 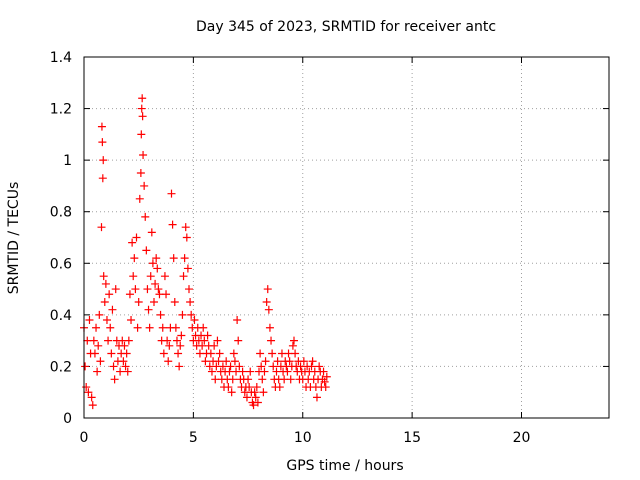 What do you see at coordinates (61, 213) in the screenshot?
I see `y-tick-label: 0.8` at bounding box center [61, 213].